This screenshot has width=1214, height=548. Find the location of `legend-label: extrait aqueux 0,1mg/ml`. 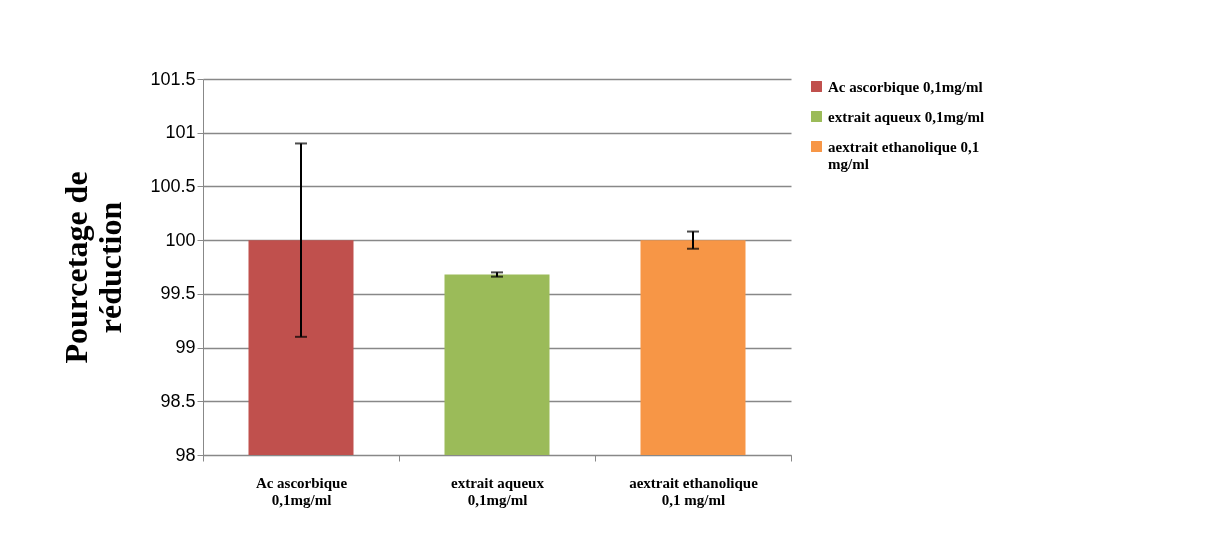

legend-label: extrait aqueux 0,1mg/ml is located at coordinates (906, 116).